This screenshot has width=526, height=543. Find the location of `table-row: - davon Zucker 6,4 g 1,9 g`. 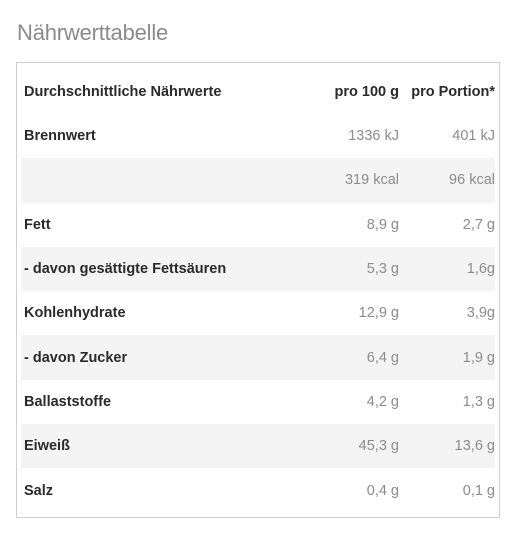

table-row: - davon Zucker 6,4 g 1,9 g is located at coordinates (258, 357).